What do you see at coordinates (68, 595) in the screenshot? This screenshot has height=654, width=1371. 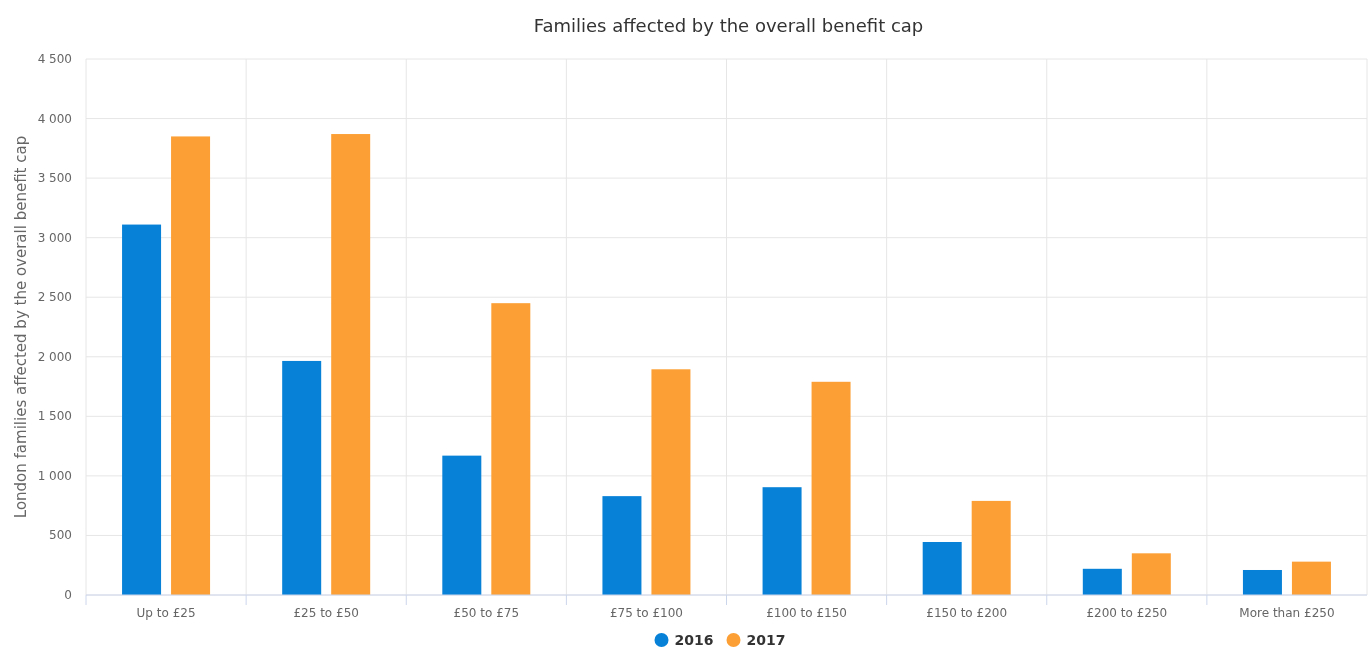 I see `y-tick-label: 0` at bounding box center [68, 595].